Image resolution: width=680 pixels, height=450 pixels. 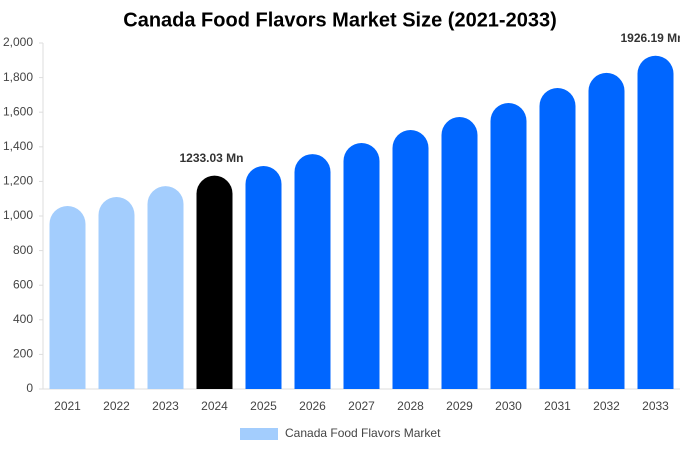 What do you see at coordinates (508, 406) in the screenshot?
I see `x-tick-label: 2030` at bounding box center [508, 406].